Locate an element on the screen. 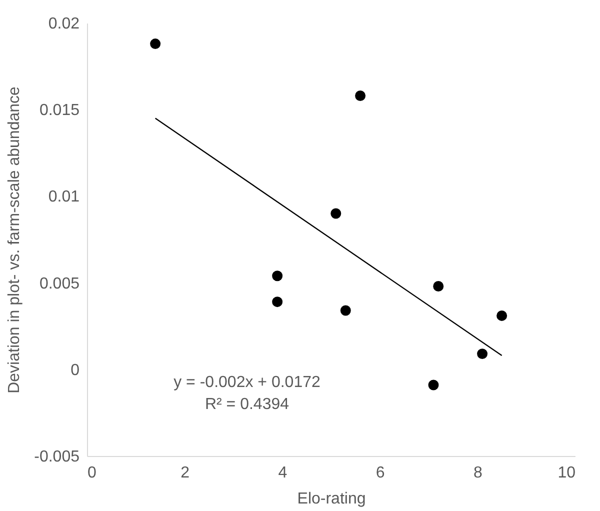 Image resolution: width=600 pixels, height=511 pixels. x-tick-label: 8 is located at coordinates (477, 473).